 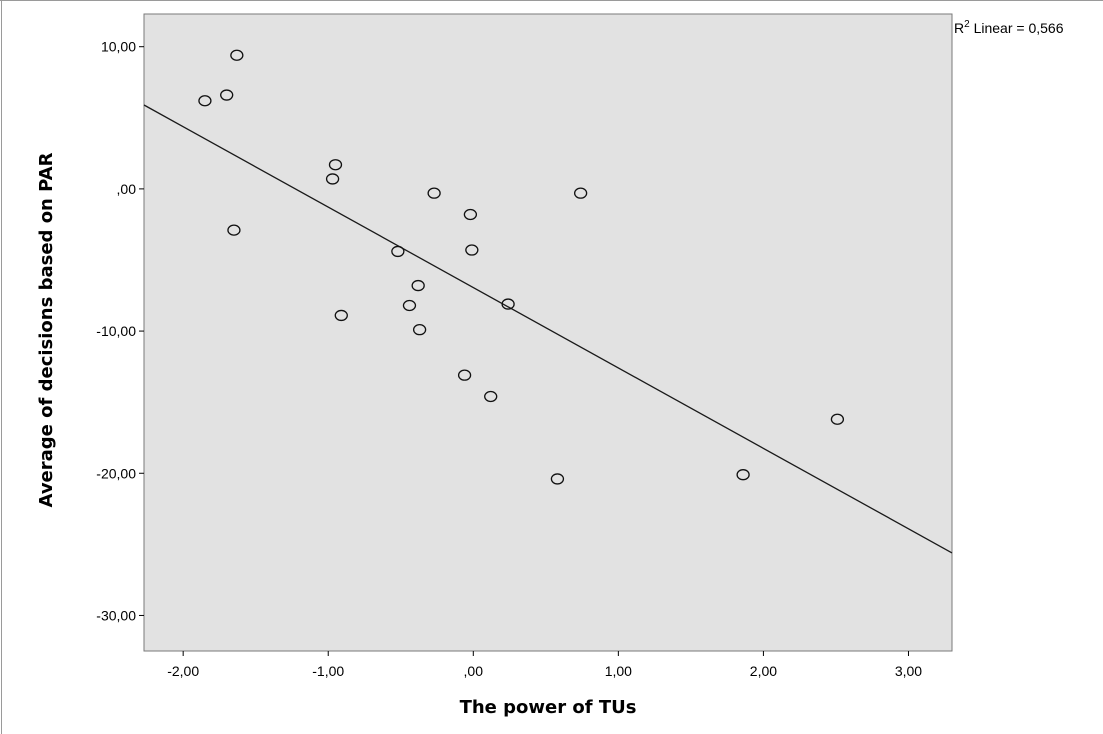 I want to click on x-axis-title: The power of TUs, so click(x=548, y=707).